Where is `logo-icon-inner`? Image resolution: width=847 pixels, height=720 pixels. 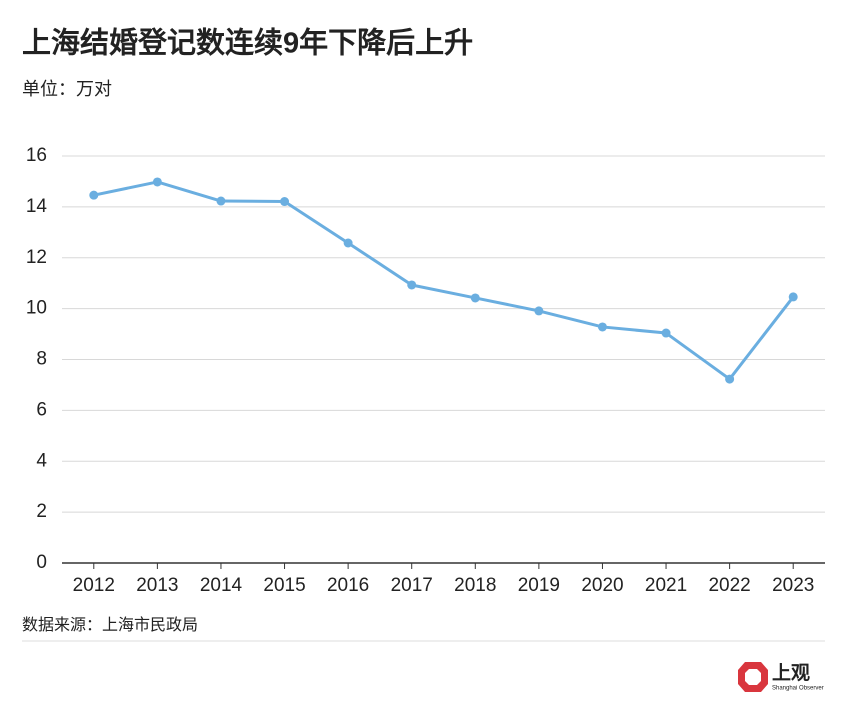 logo-icon-inner is located at coordinates (753, 677).